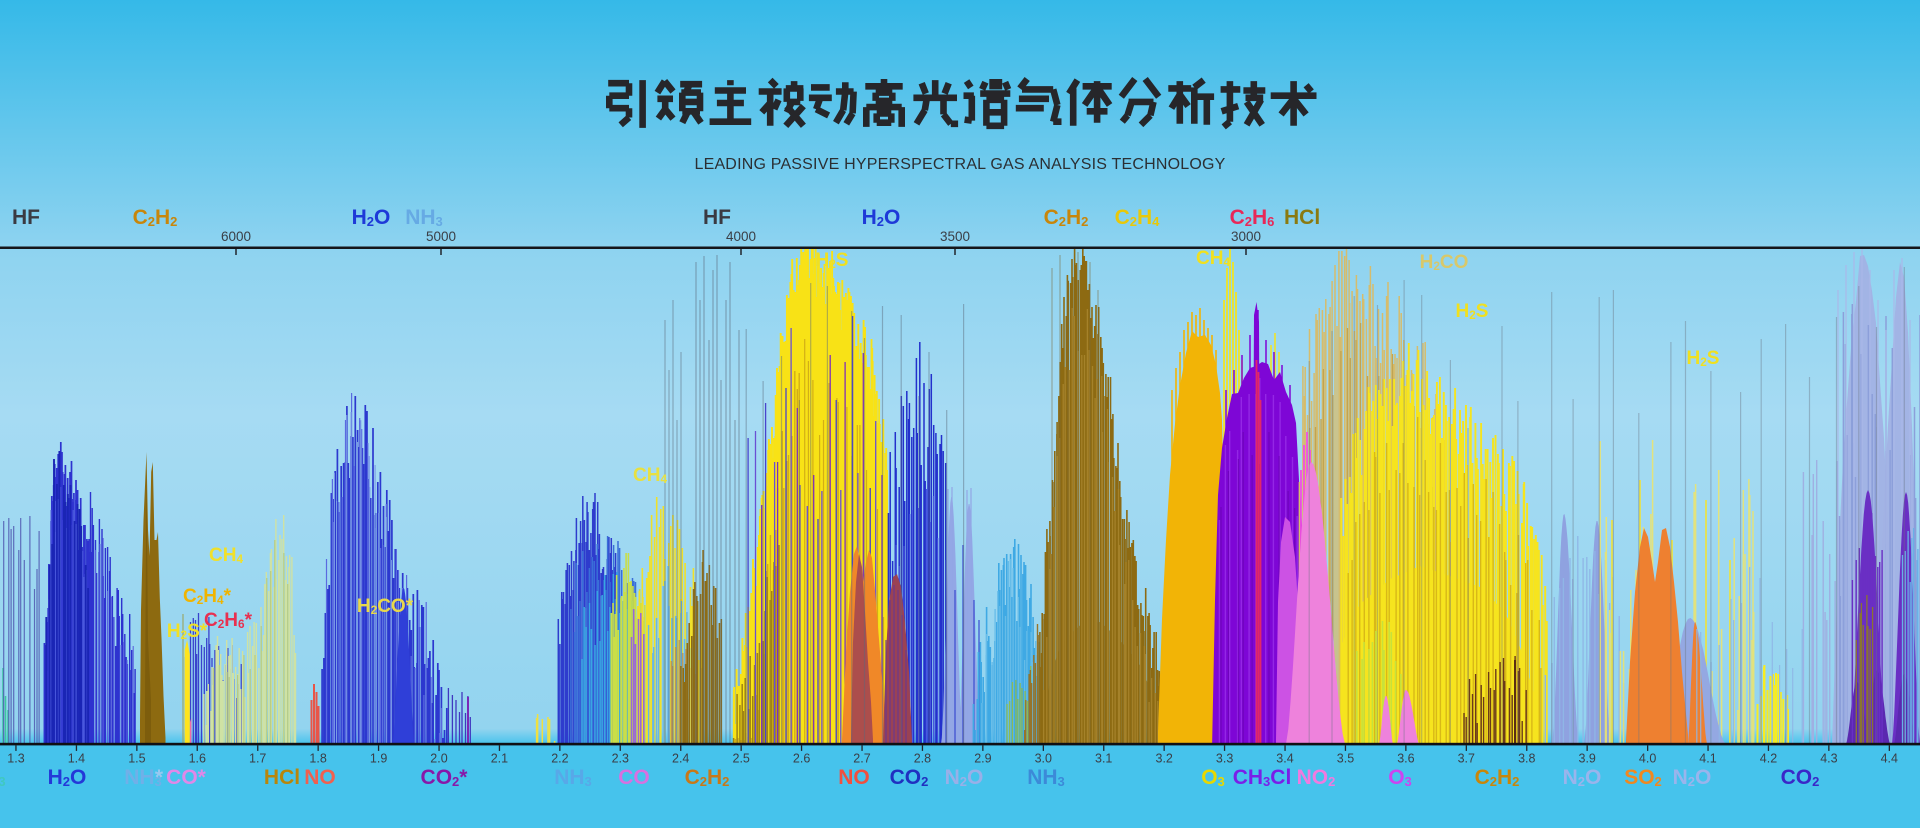 Image resolution: width=1920 pixels, height=828 pixels. What do you see at coordinates (136, 759) in the screenshot?
I see `svg-text: 1.5` at bounding box center [136, 759].